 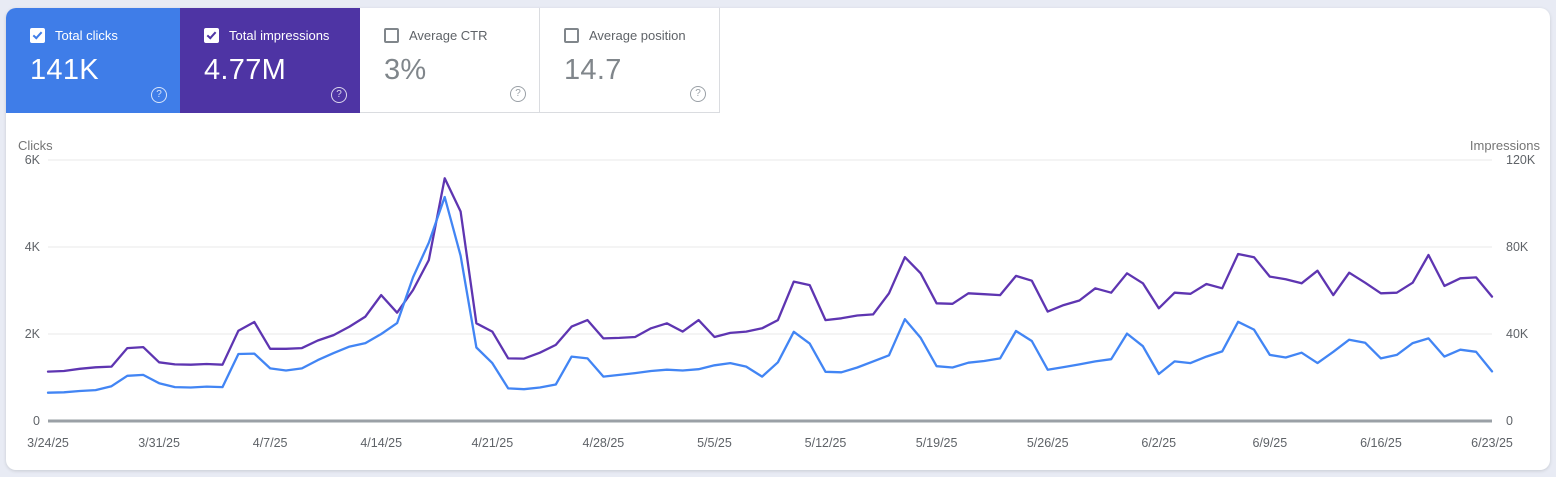 I want to click on metric-card-average-ctr: Average CTR 3% ?, so click(x=450, y=60).